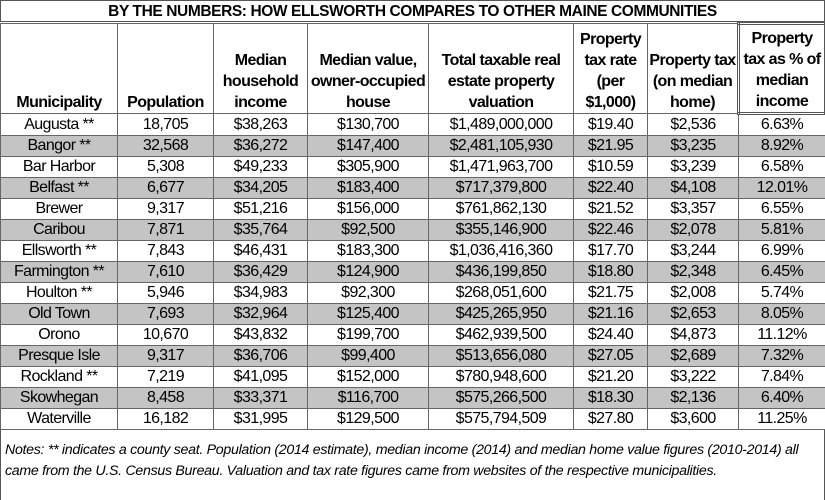 This screenshot has width=825, height=500. Describe the element at coordinates (501, 230) in the screenshot. I see `table-cell: $355,146,900` at that location.